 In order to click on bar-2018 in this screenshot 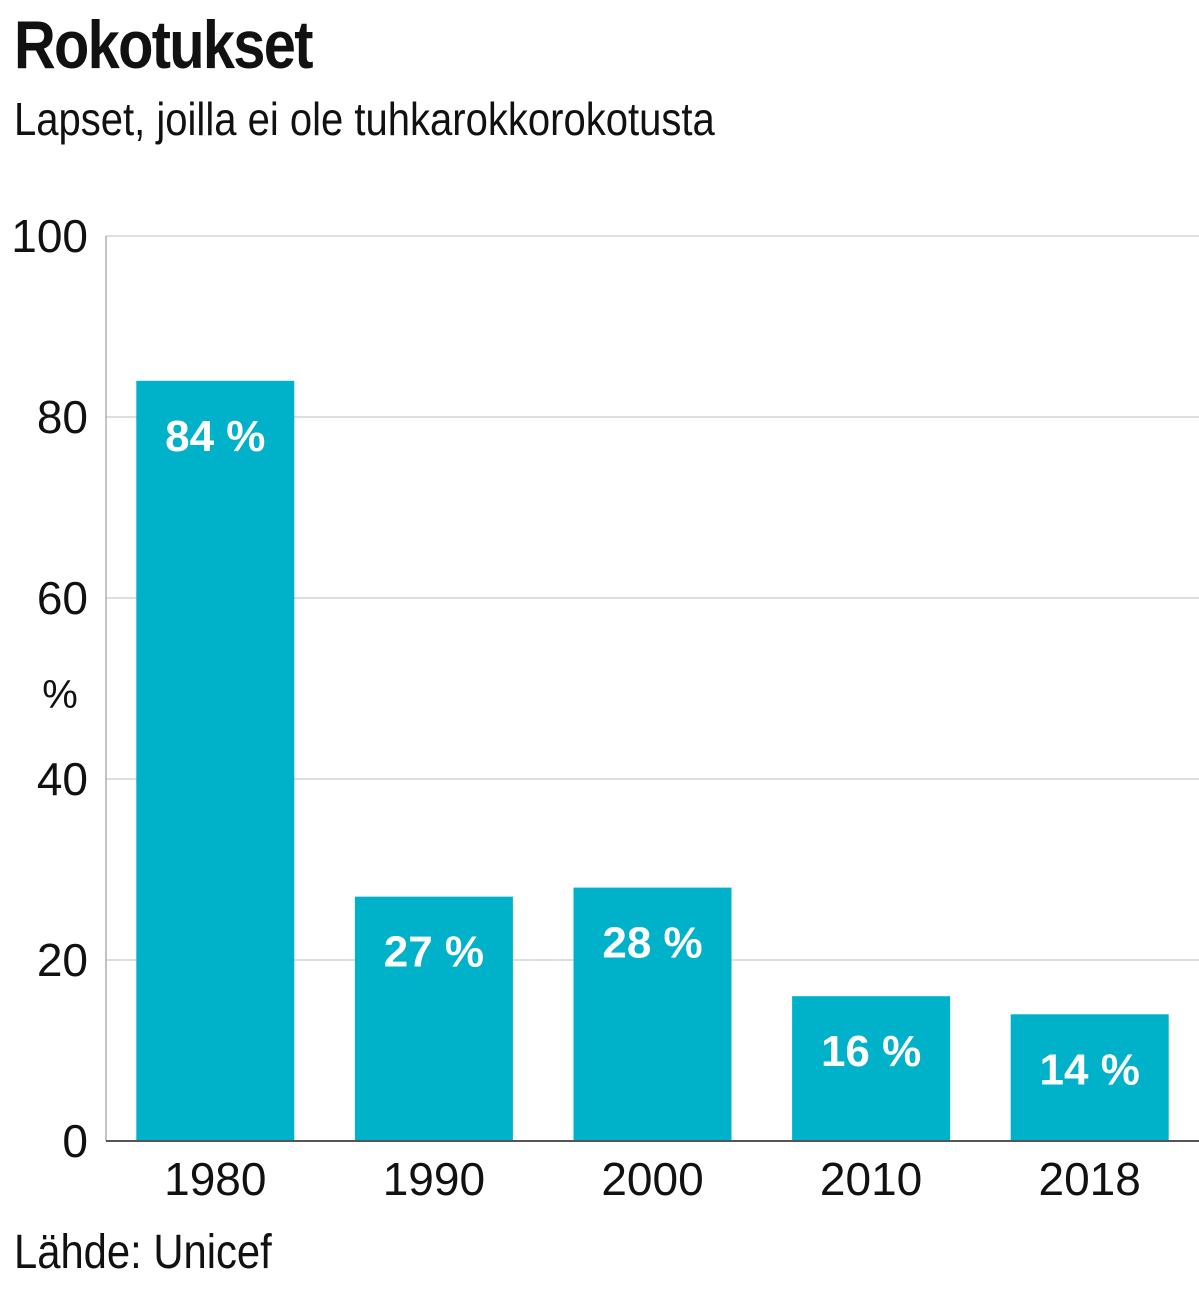, I will do `click(1089, 1077)`.